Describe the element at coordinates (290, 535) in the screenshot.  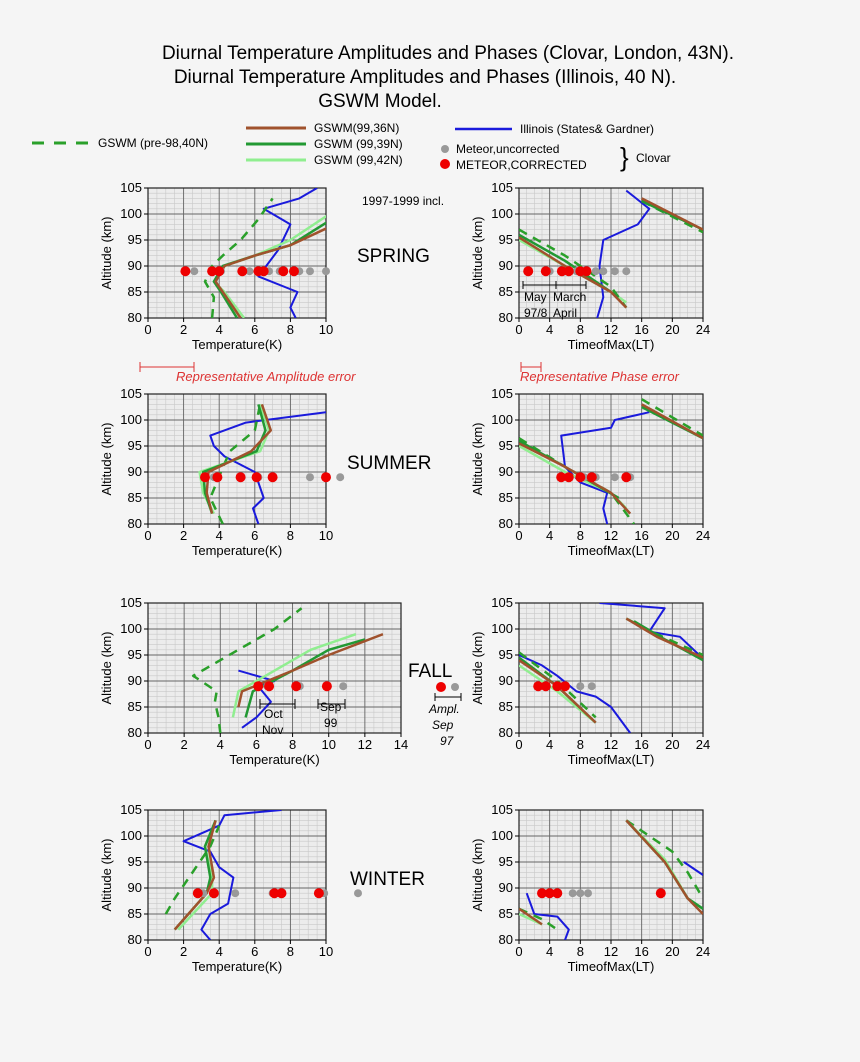
I see `summer-amplitude-xtick-label: 8` at that location.